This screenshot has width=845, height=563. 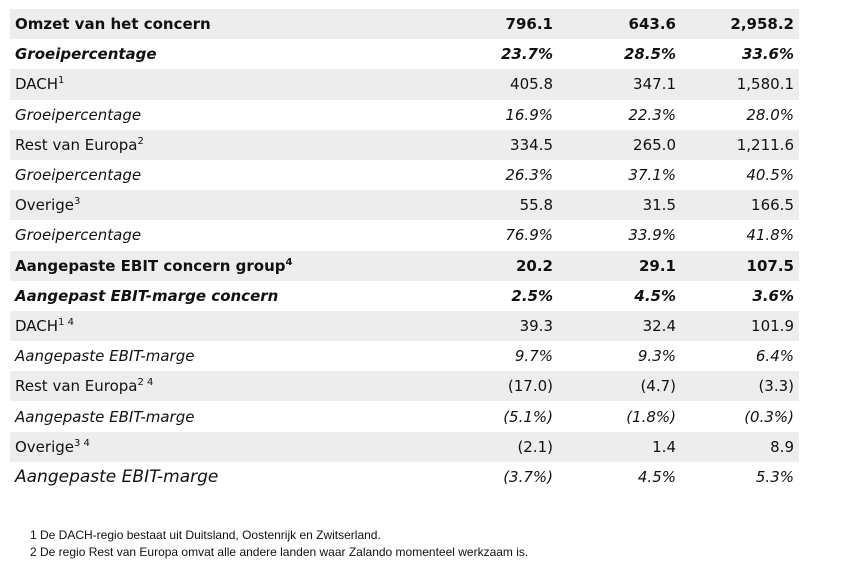 What do you see at coordinates (772, 205) in the screenshot?
I see `cell-v3: 166.5` at bounding box center [772, 205].